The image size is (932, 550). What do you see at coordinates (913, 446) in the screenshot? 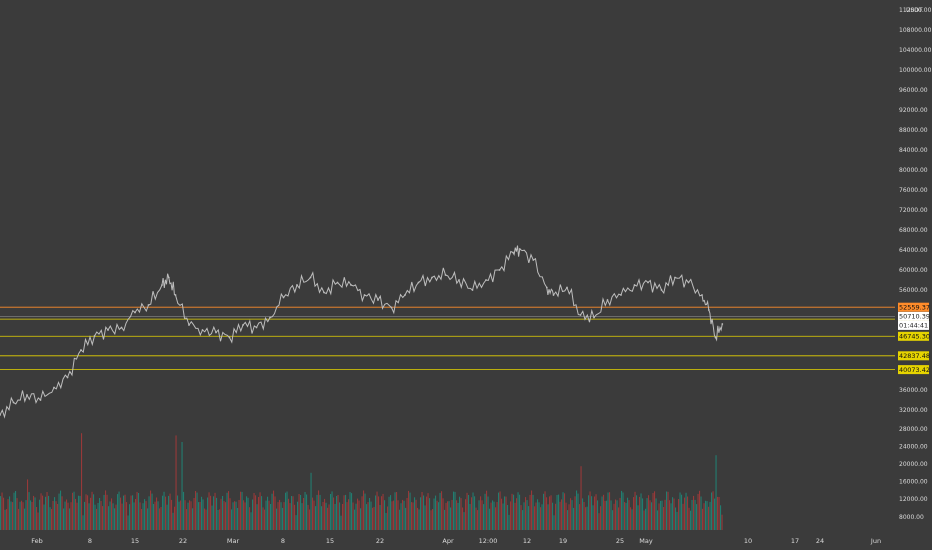
I see `volume-tick-label: 24000.00` at bounding box center [913, 446].